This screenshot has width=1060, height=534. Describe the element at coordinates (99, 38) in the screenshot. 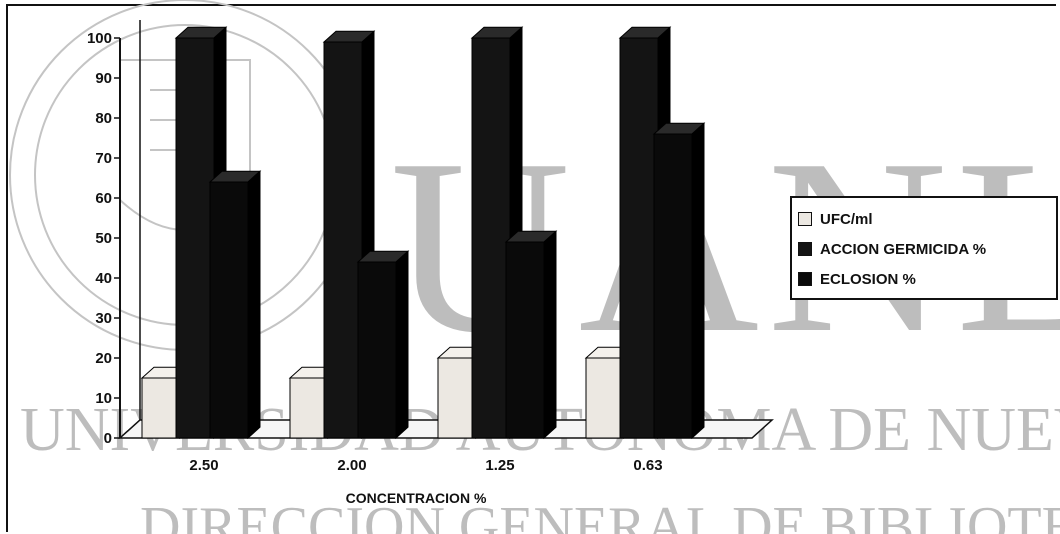

I see `y-tick-label: 100` at that location.